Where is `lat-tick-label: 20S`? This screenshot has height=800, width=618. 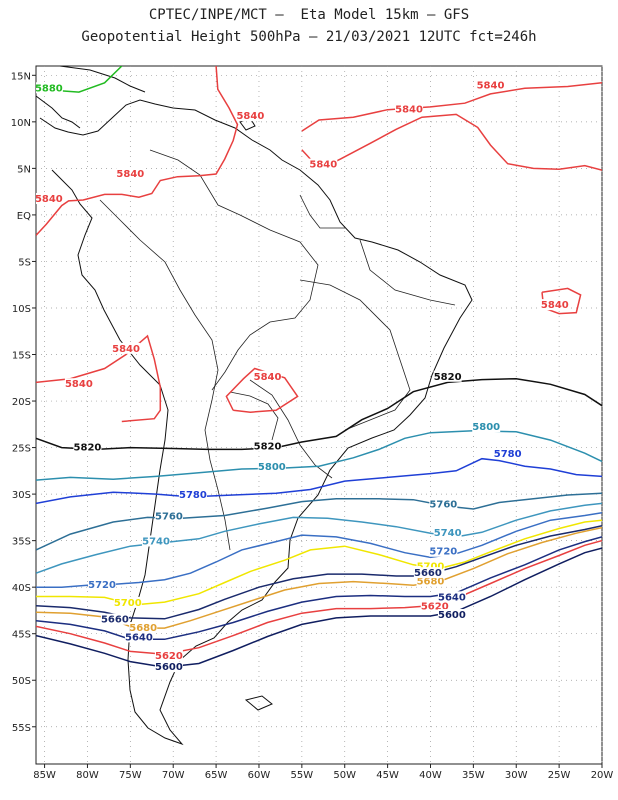 lat-tick-label: 20S is located at coordinates (21, 402).